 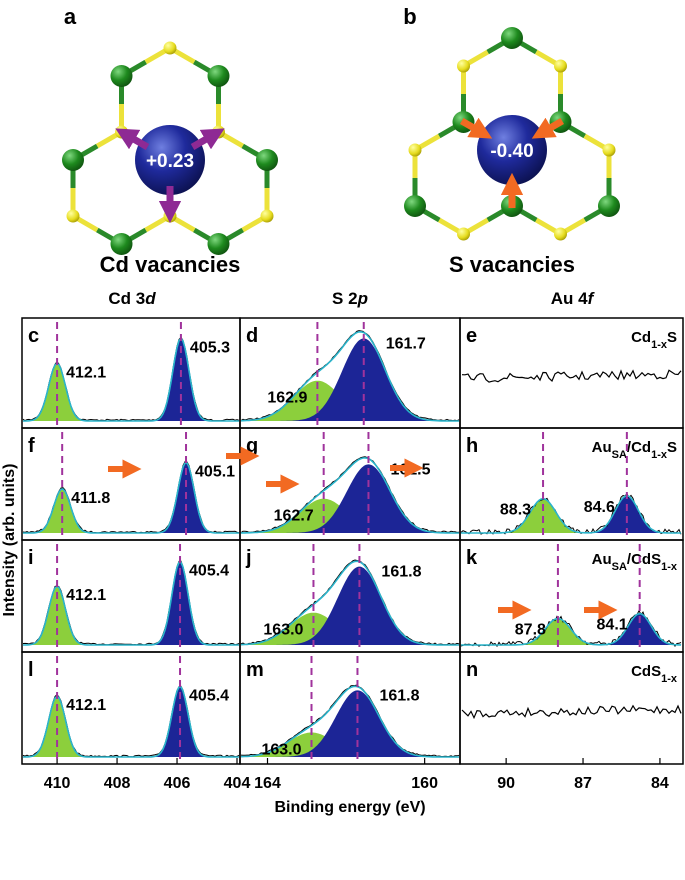 What do you see at coordinates (639, 447) in the screenshot?
I see `sample-part: /Cd` at bounding box center [639, 447].